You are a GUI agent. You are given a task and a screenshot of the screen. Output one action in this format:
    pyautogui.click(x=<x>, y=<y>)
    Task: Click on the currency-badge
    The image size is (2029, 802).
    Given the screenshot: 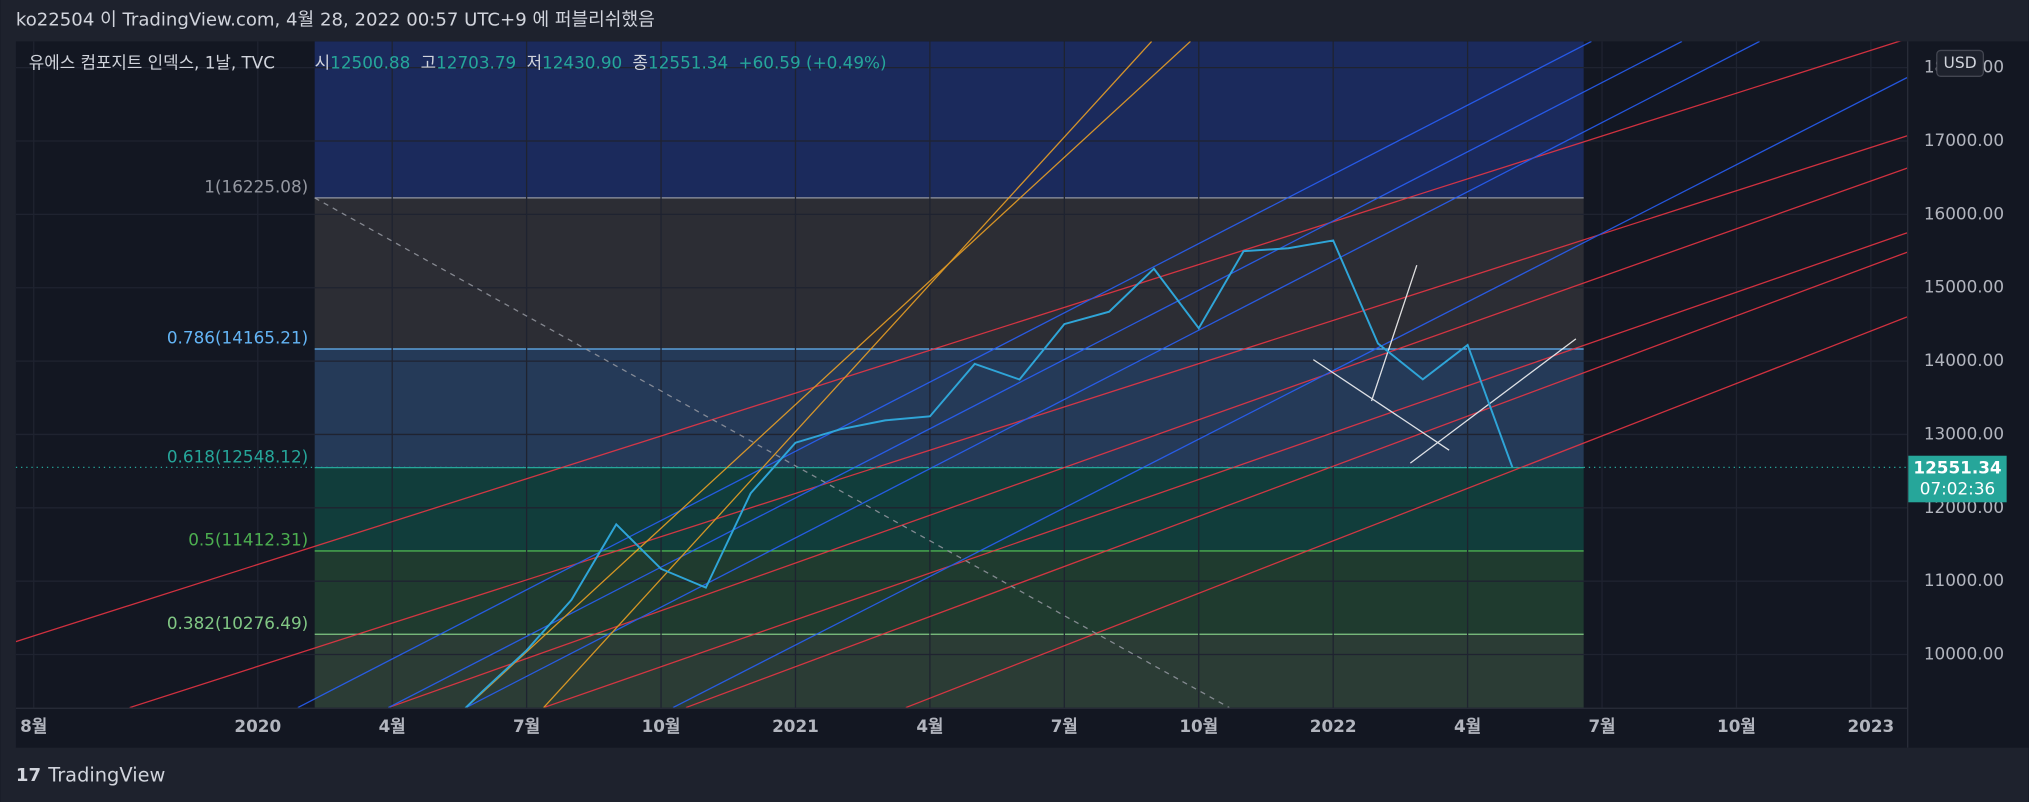 What is the action you would take?
    pyautogui.click(x=1960, y=63)
    